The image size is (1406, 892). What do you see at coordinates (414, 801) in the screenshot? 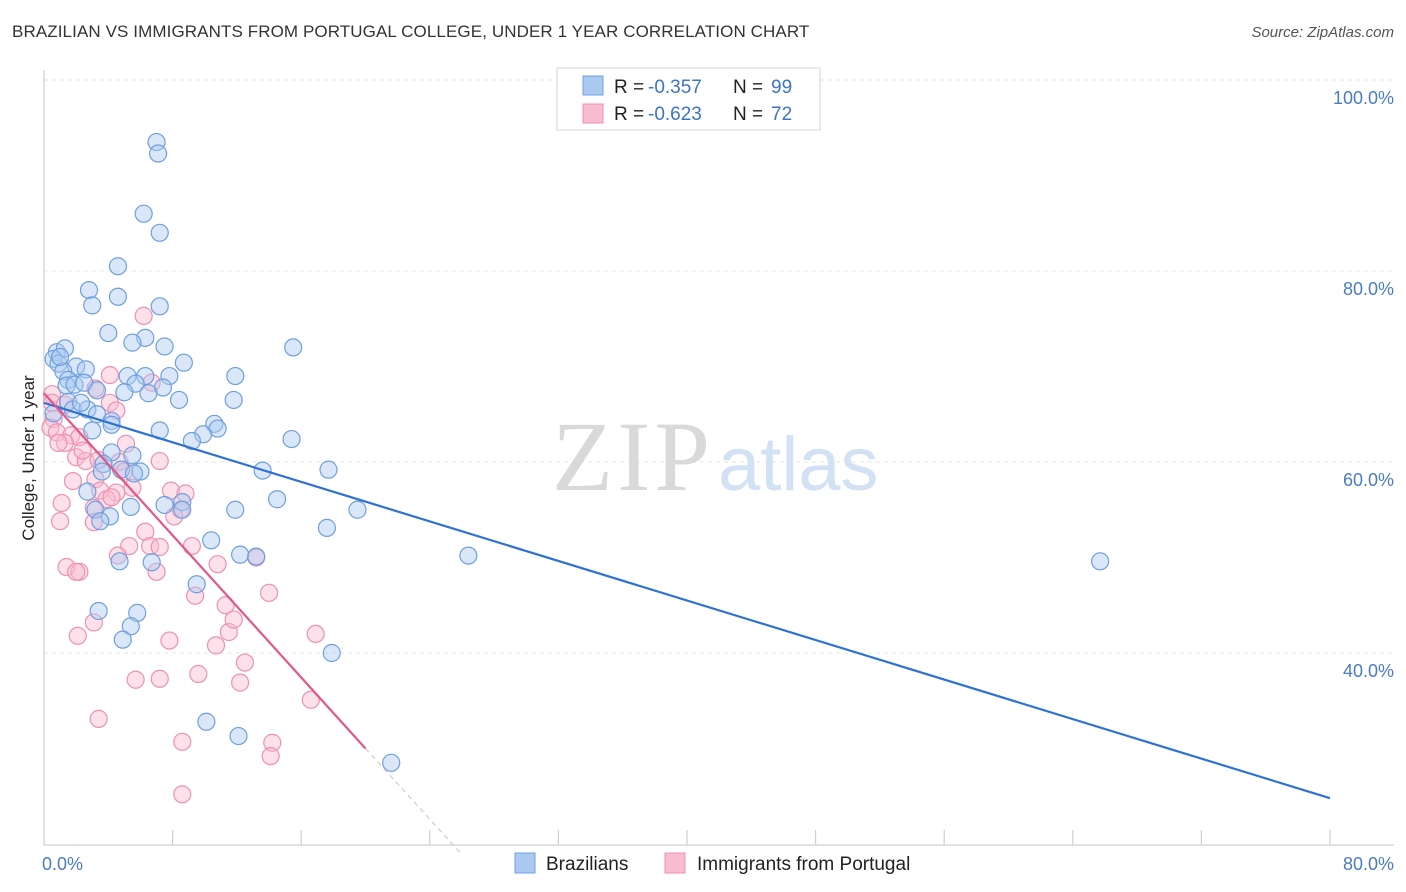
I see `trendline-portugal-extension` at bounding box center [414, 801].